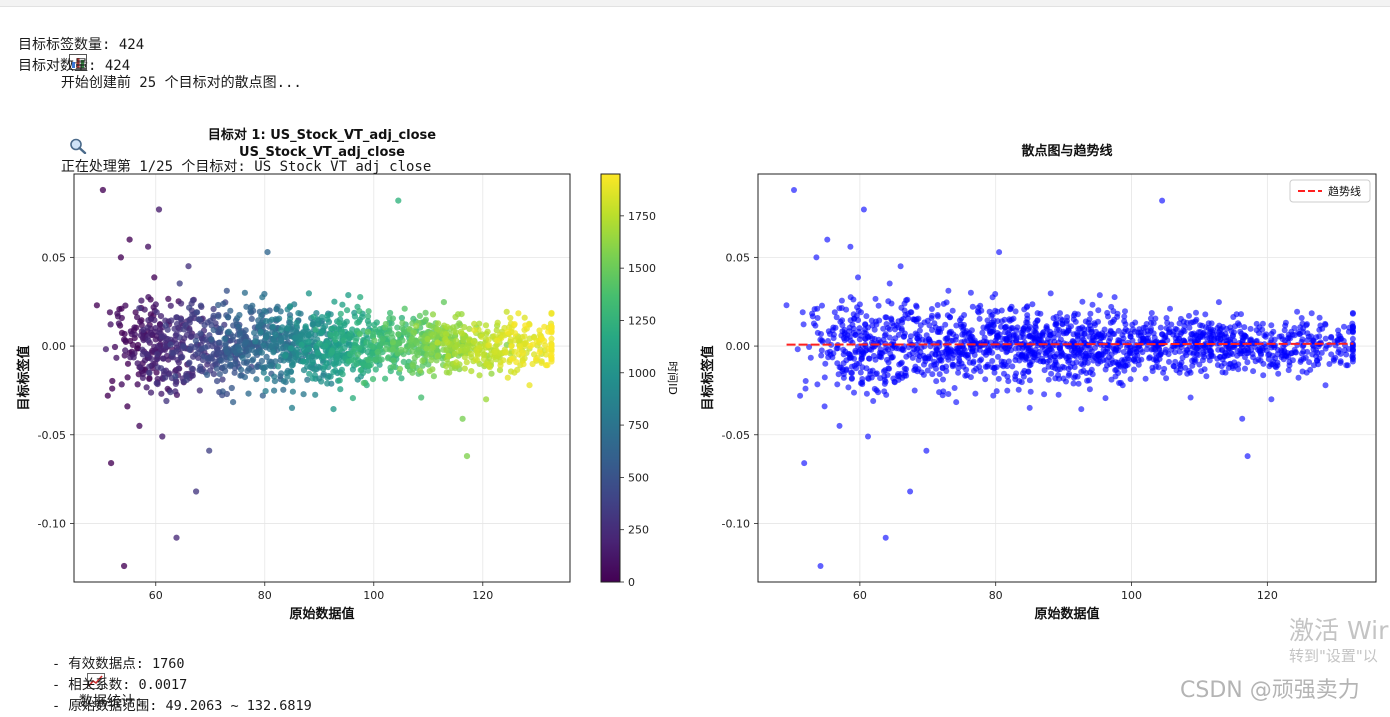 This screenshot has width=1390, height=717. What do you see at coordinates (60, 136) in the screenshot?
I see `magnifier-icon` at bounding box center [60, 136].